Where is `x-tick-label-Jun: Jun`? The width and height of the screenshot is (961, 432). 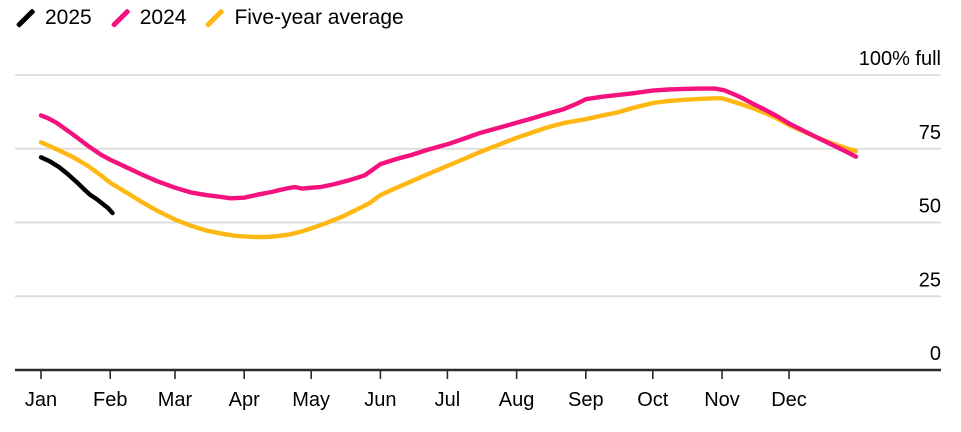
x-tick-label-Jun: Jun is located at coordinates (380, 400).